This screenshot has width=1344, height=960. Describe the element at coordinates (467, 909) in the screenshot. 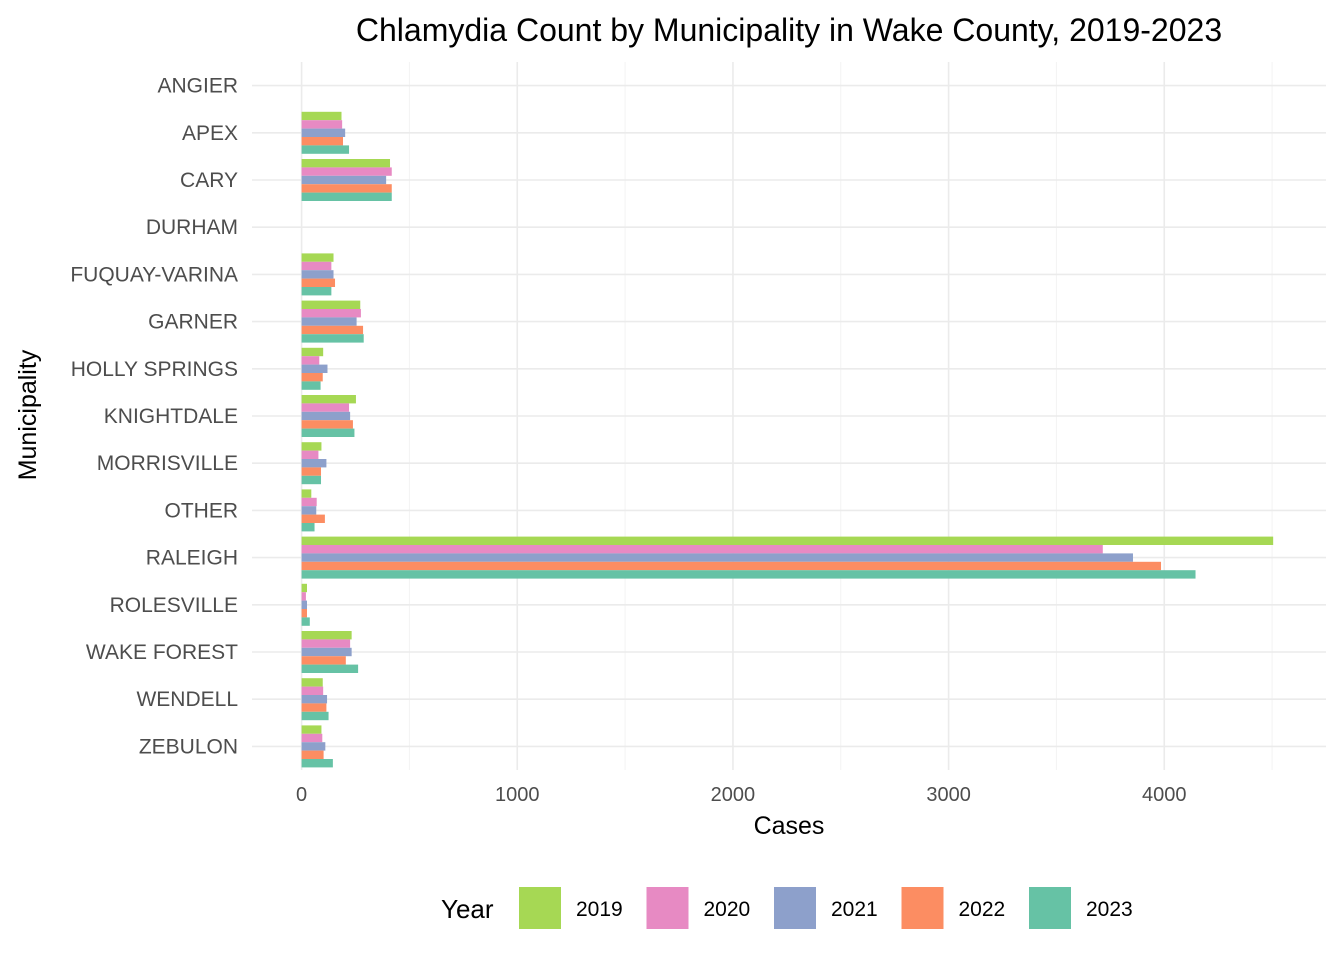

I see `legend-title: Year` at that location.